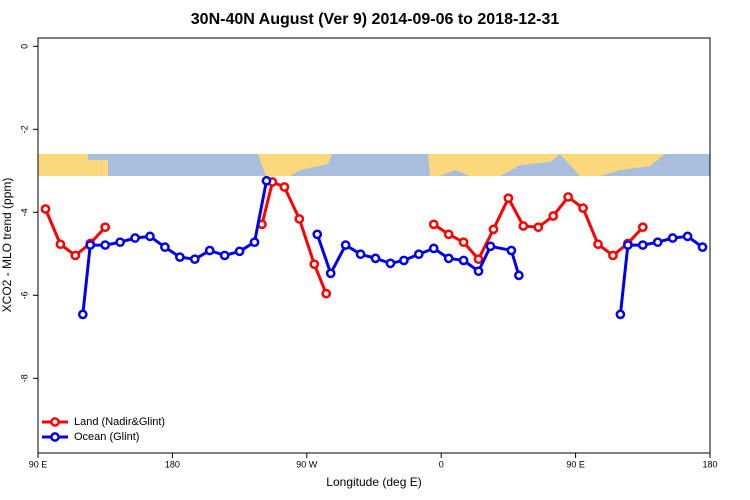 The image size is (750, 500). I want to click on y-tick-label: -6, so click(24, 295).